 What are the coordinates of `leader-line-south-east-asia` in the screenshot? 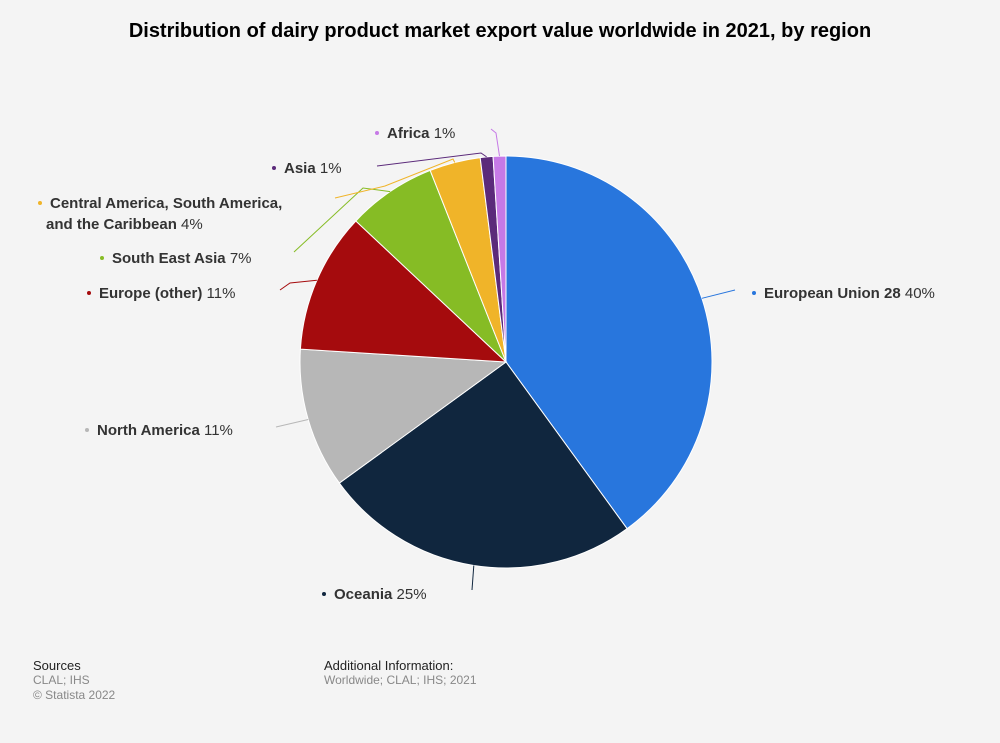 It's located at (342, 220).